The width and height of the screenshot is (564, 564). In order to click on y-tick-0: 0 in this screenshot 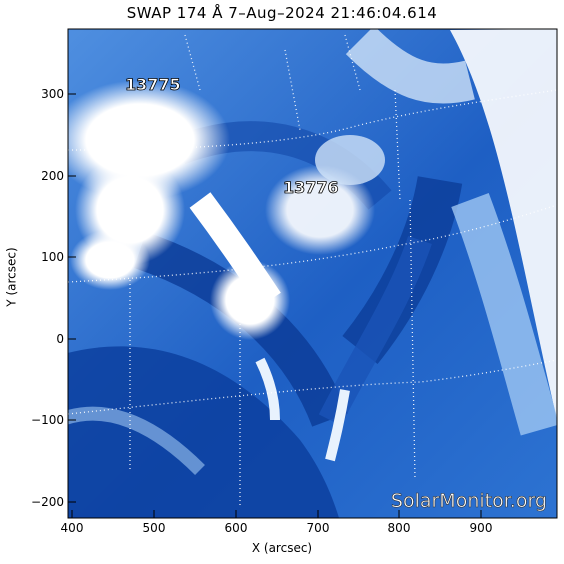, I will do `click(60, 339)`.